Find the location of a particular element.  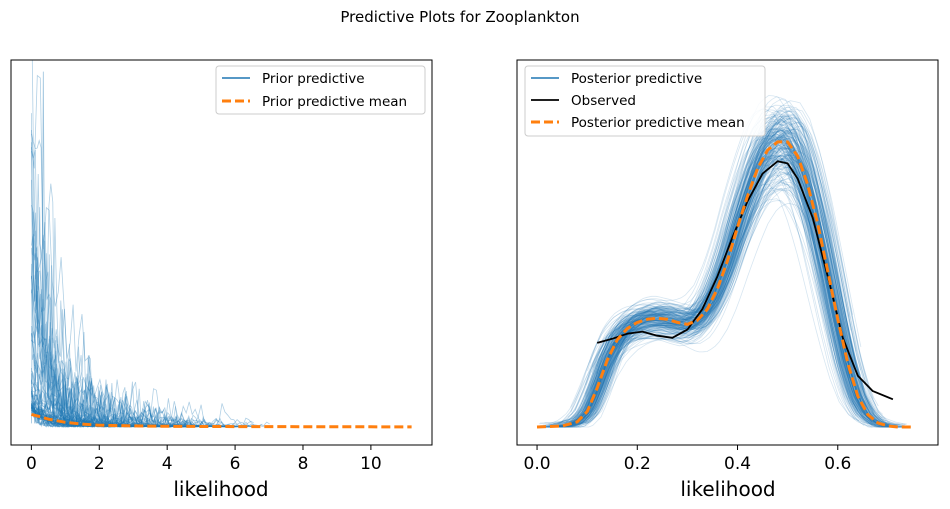

right-x-tick-label: 0.4 is located at coordinates (737, 464).